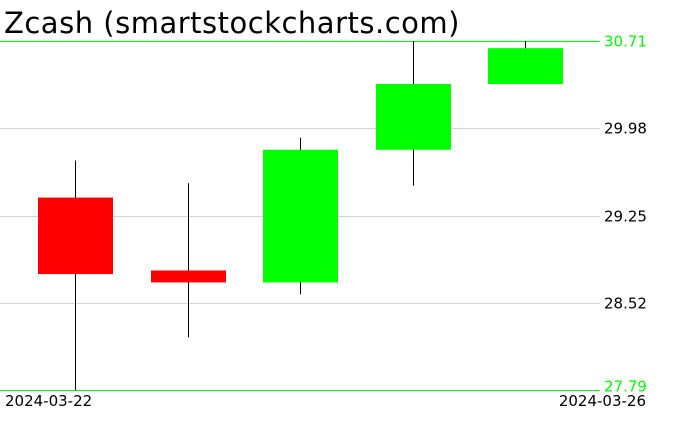 This screenshot has height=431, width=676. I want to click on y-tick-label: 28.52, so click(625, 304).